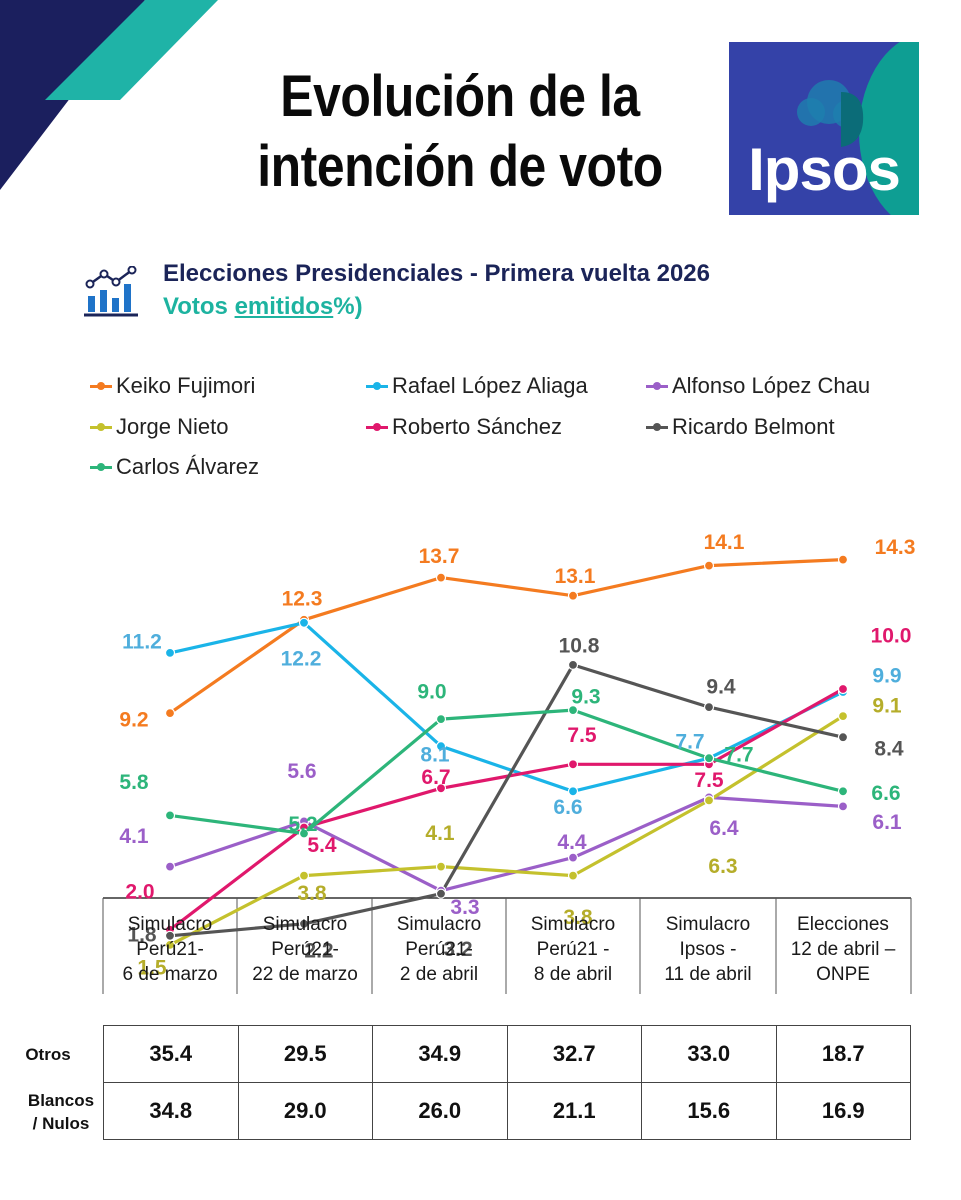 This screenshot has height=1200, width=961. I want to click on legend-label: Roberto Sánchez, so click(477, 426).